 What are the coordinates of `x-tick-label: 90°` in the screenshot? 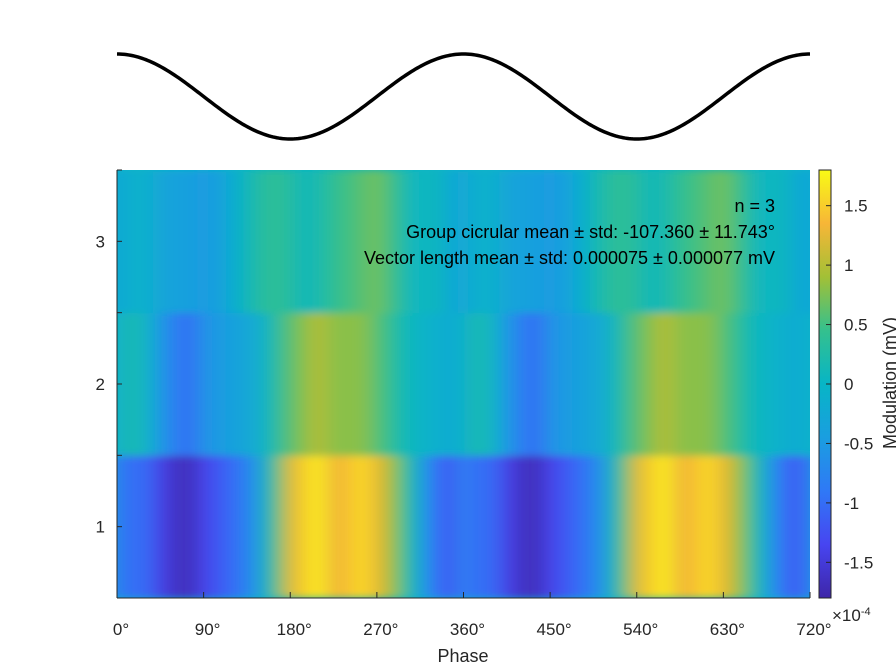 It's located at (208, 629).